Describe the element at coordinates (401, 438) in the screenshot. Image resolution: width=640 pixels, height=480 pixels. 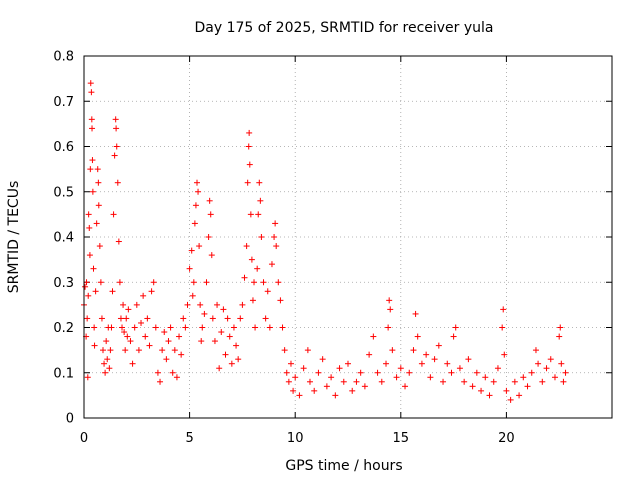
I see `x-tick-label: 15` at that location.